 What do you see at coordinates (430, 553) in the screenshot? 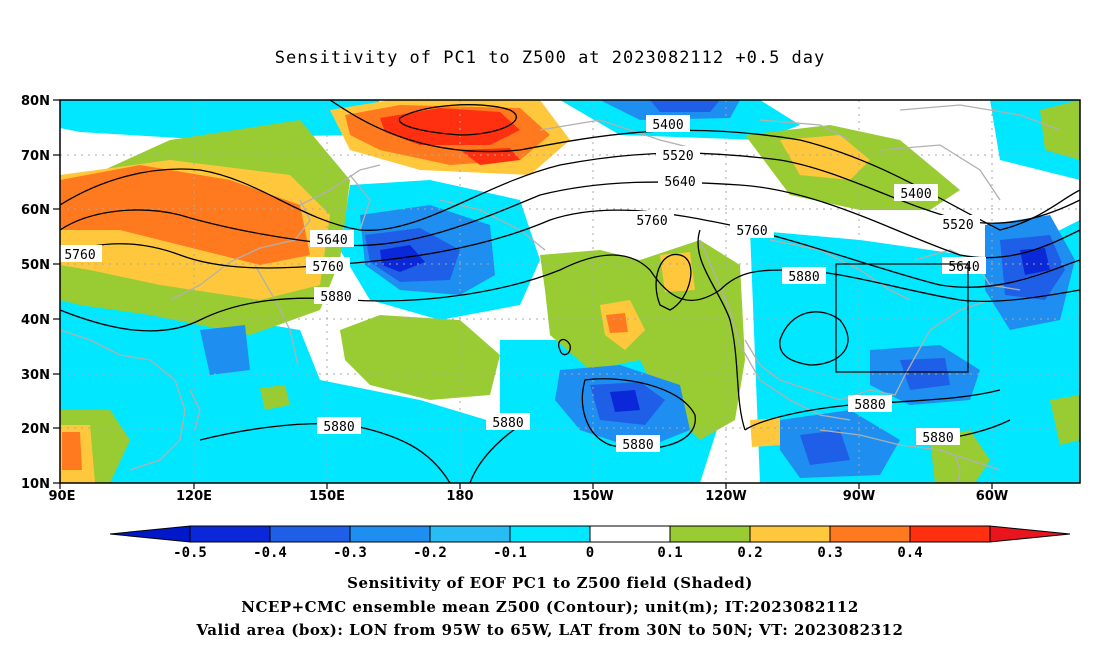
I see `colorbar-label: -0.2` at bounding box center [430, 553].